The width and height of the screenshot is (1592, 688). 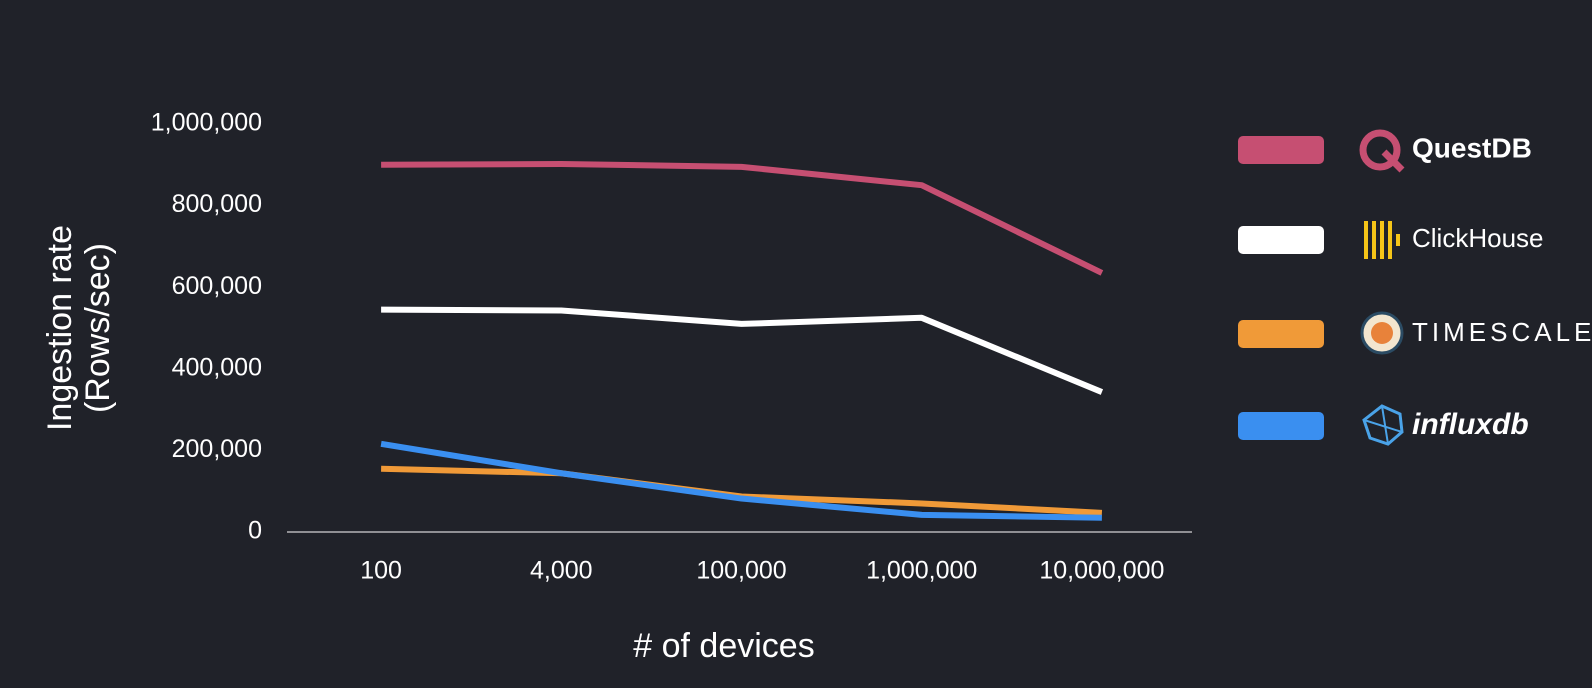 What do you see at coordinates (217, 367) in the screenshot?
I see `y-tick-label: 400,000` at bounding box center [217, 367].